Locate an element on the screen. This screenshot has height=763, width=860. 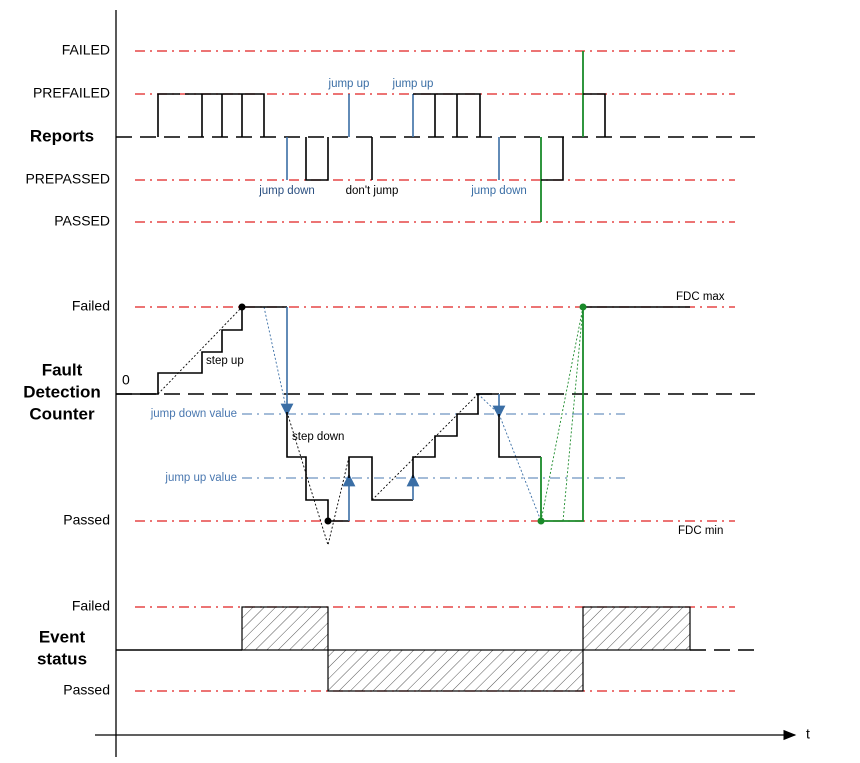
annotation: jump down value is located at coordinates (193, 414).